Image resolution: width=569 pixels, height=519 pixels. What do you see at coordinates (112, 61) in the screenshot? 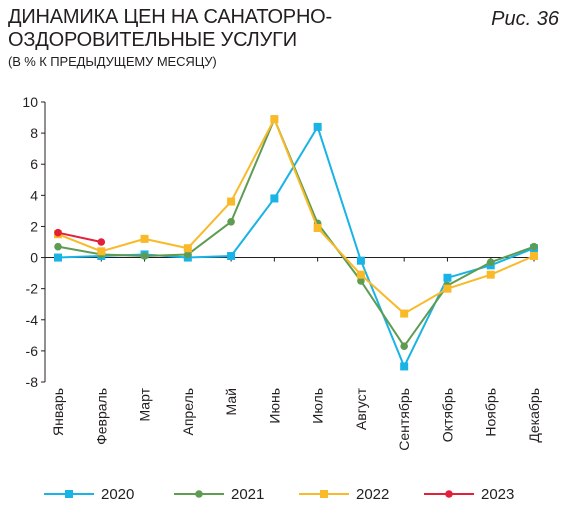
I see `chart-subtitle: (В % К ПРЕДЫДУЩЕМУ МЕСЯЦУ)` at bounding box center [112, 61].